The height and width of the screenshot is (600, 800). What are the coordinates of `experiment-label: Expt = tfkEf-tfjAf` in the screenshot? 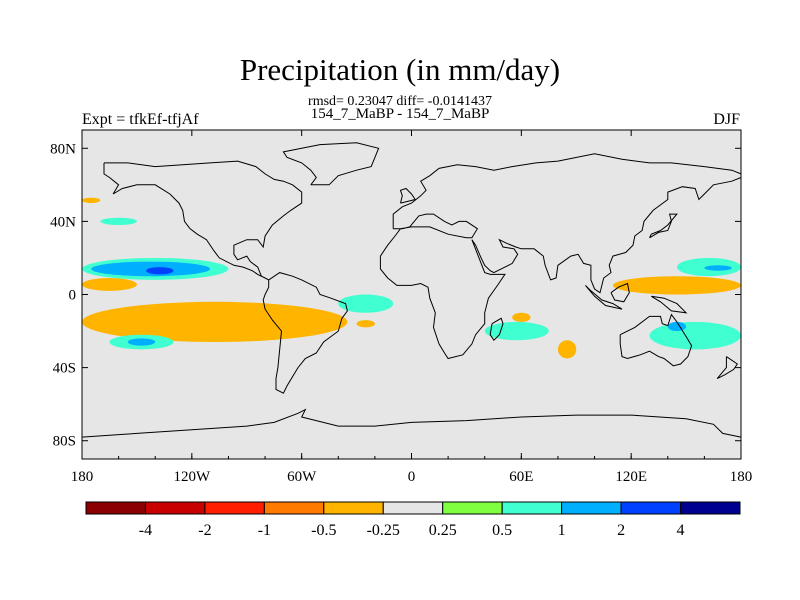 It's located at (140, 119).